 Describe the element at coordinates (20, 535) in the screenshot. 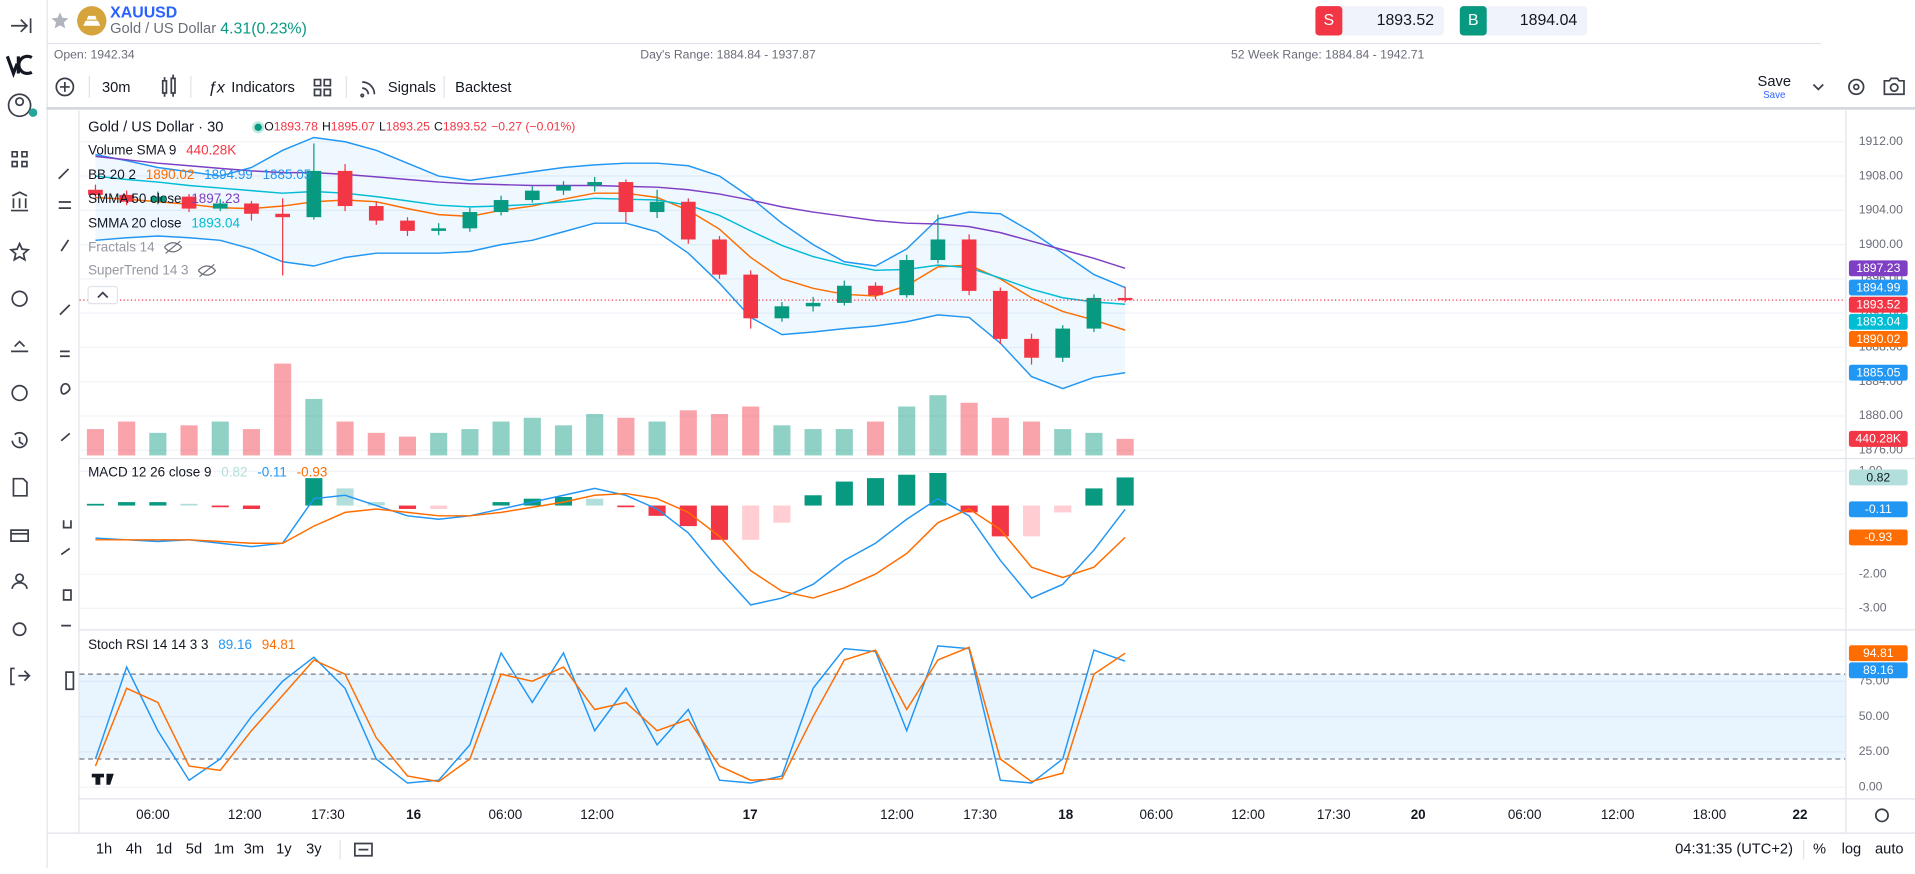

I see `wallet-icon` at that location.